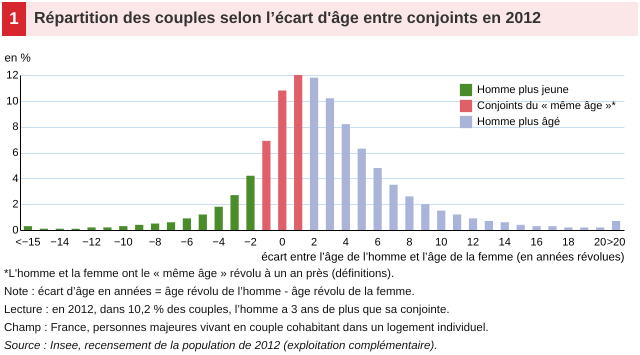 The image size is (640, 355). I want to click on x-tick-label: 14, so click(504, 242).